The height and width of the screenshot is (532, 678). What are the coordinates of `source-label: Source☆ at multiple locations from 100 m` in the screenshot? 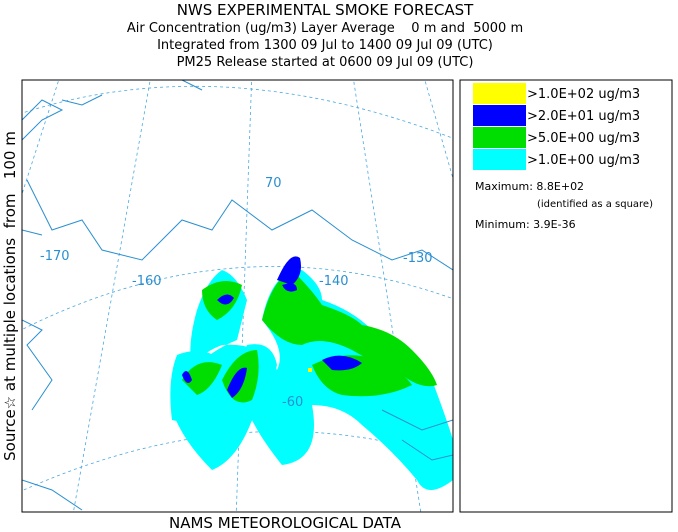 It's located at (10, 296).